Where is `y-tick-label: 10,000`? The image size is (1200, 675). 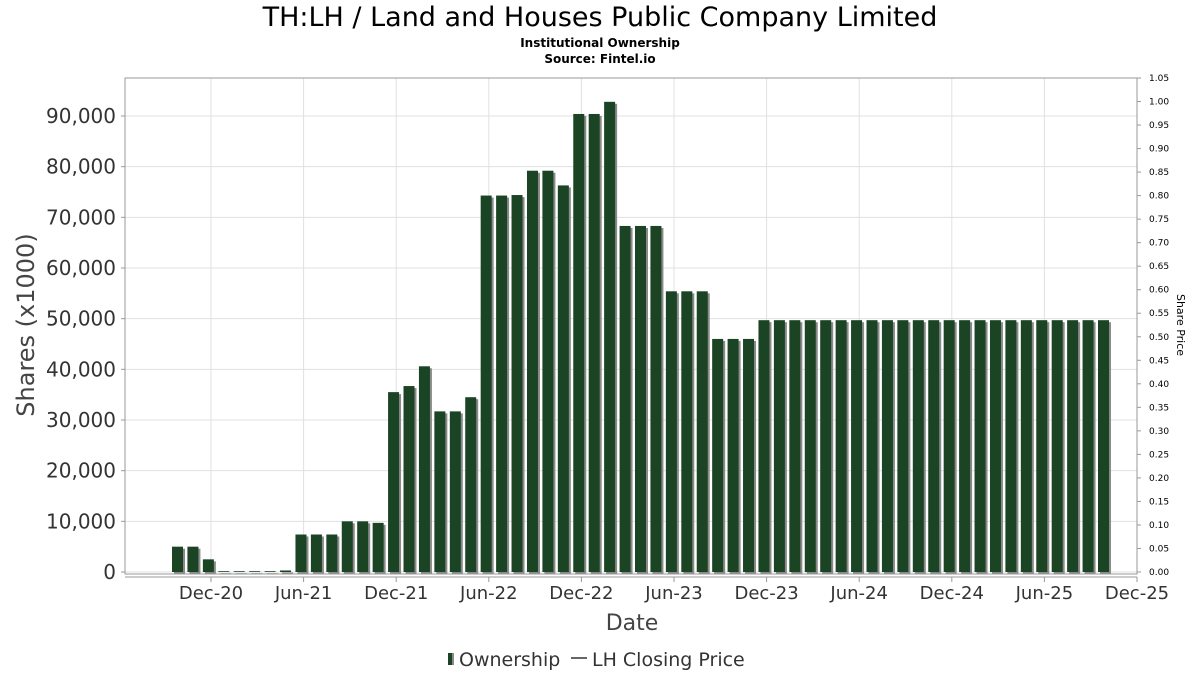 y-tick-label: 10,000 is located at coordinates (81, 521).